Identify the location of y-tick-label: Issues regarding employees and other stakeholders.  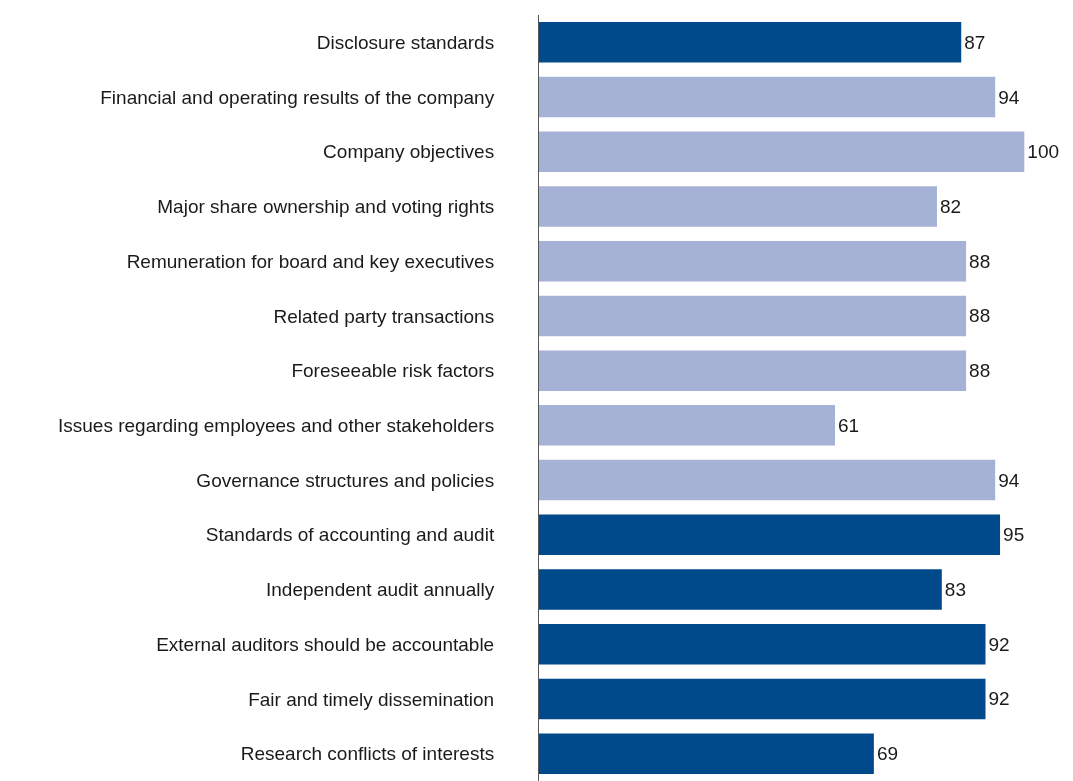
(276, 426).